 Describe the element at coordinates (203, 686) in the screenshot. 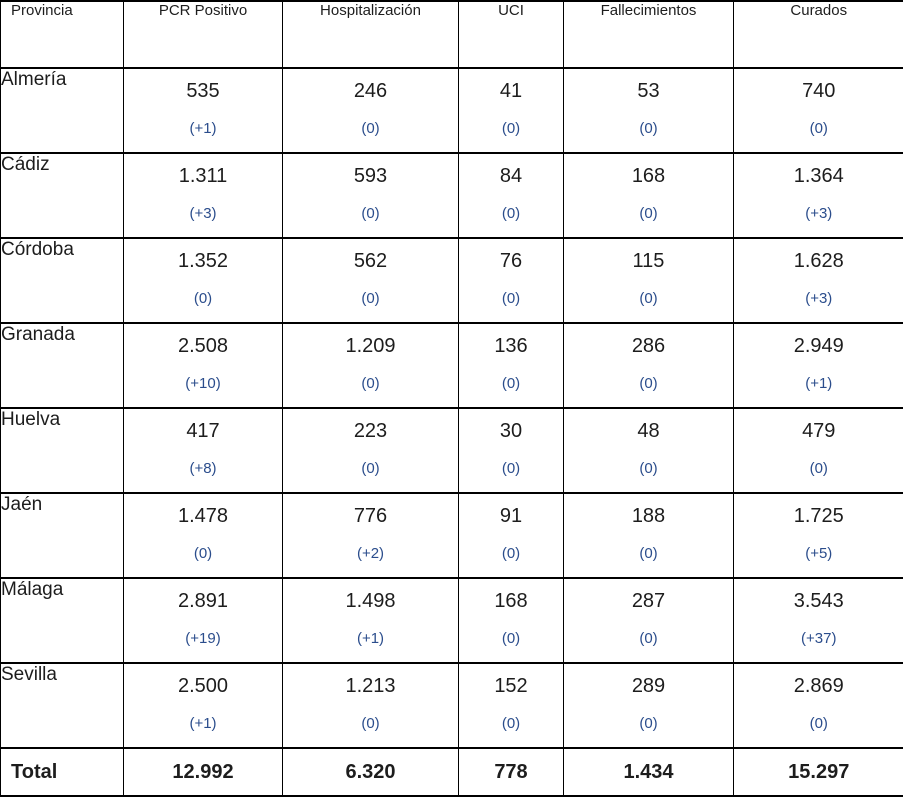

I see `cell-value: 2.500` at that location.